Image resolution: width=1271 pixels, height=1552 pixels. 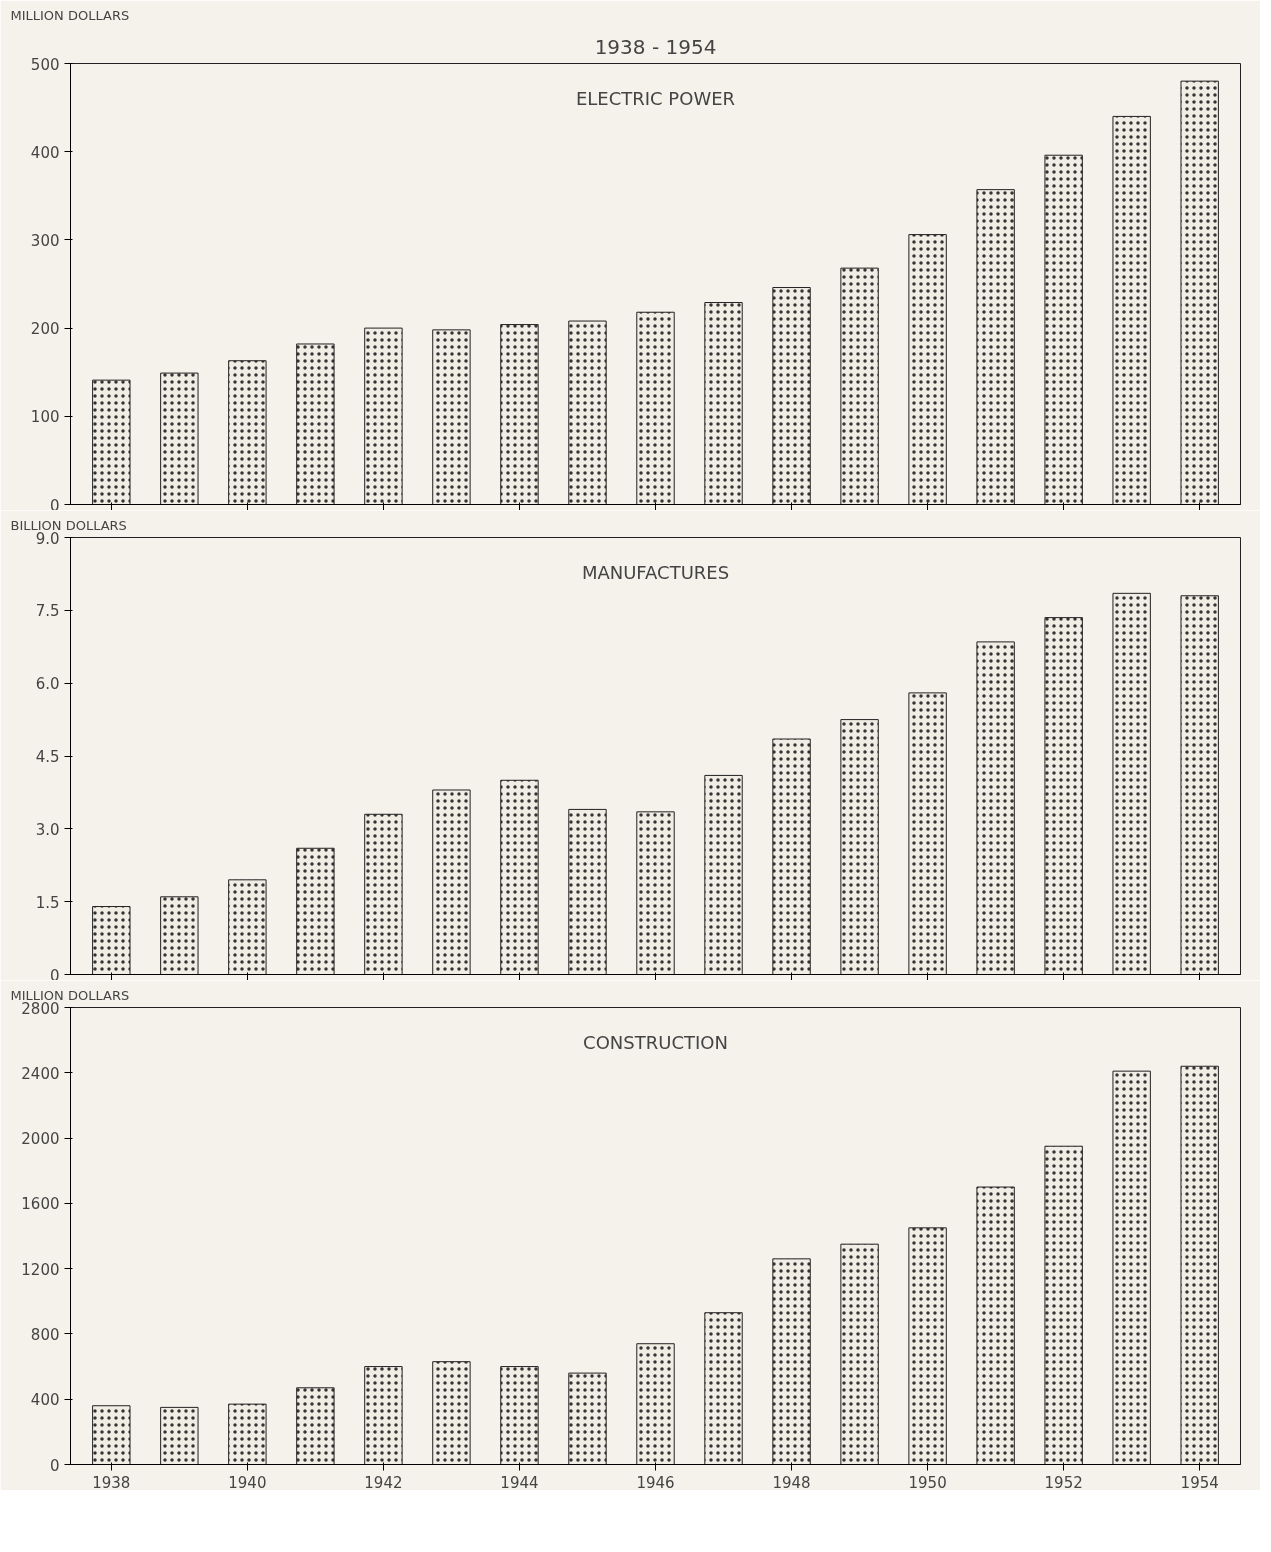 What do you see at coordinates (40, 1269) in the screenshot?
I see `y-tick-label: 1200` at bounding box center [40, 1269].